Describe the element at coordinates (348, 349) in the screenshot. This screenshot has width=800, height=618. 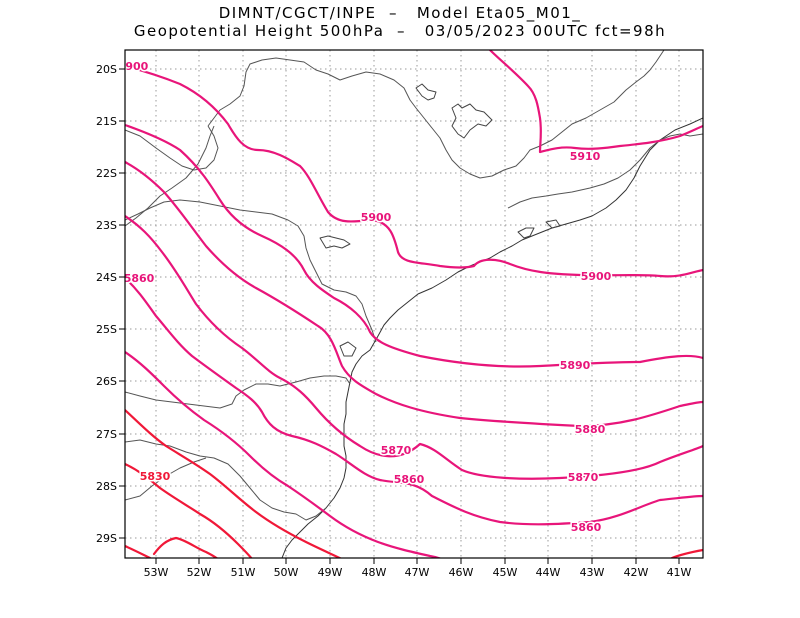
I see `bay-outline` at that location.